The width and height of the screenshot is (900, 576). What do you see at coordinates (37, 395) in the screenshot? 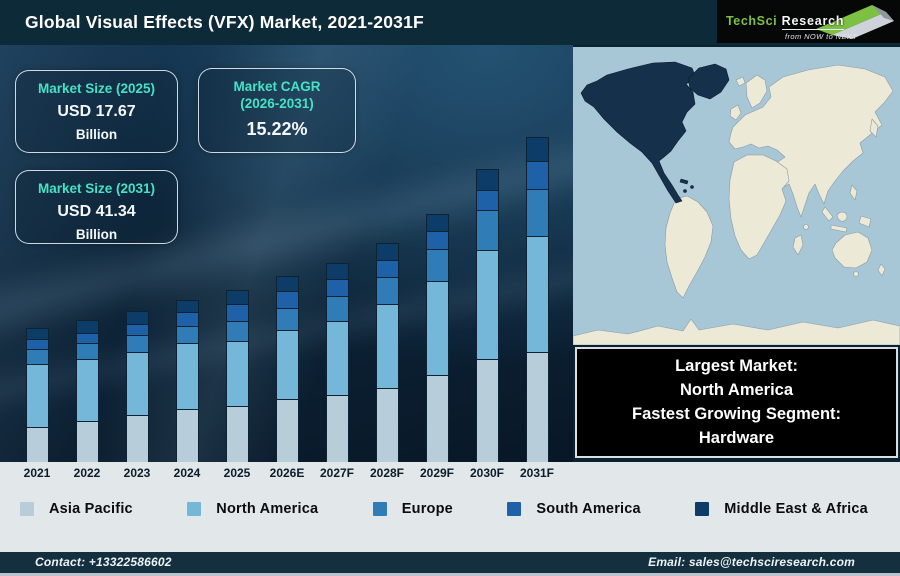
I see `bar-2021` at bounding box center [37, 395].